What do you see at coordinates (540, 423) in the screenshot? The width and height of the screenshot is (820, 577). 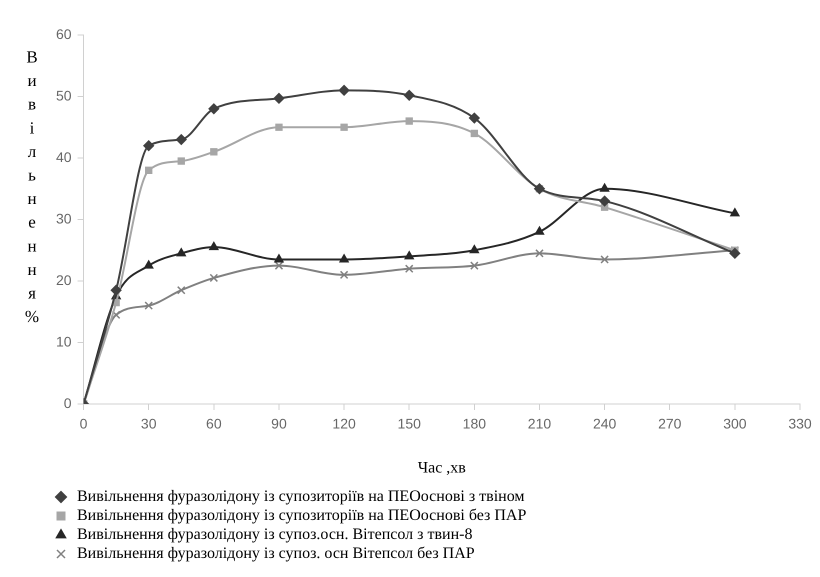 I see `x-tick-label: 210` at bounding box center [540, 423].